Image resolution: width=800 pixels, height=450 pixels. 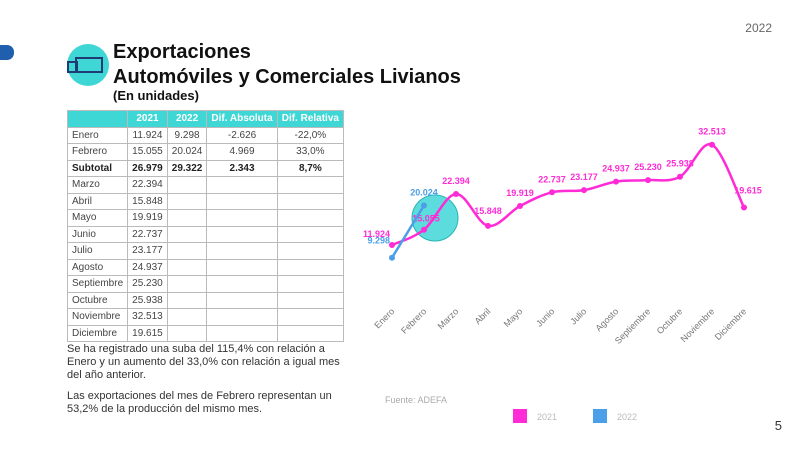 I want to click on data-label: 25.938, so click(x=680, y=164).